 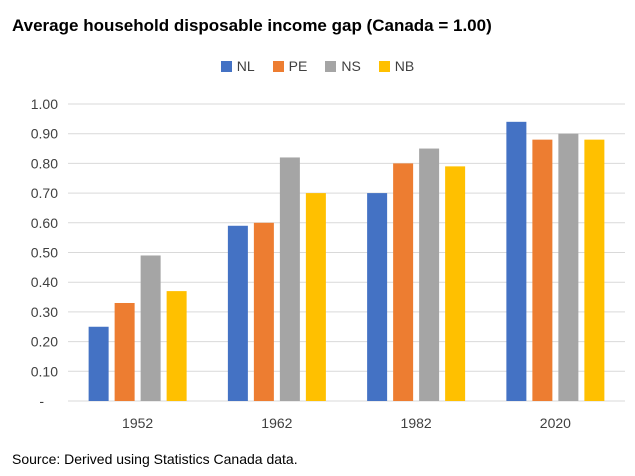 What do you see at coordinates (44, 134) in the screenshot?
I see `y-tick-label: 0.90` at bounding box center [44, 134].